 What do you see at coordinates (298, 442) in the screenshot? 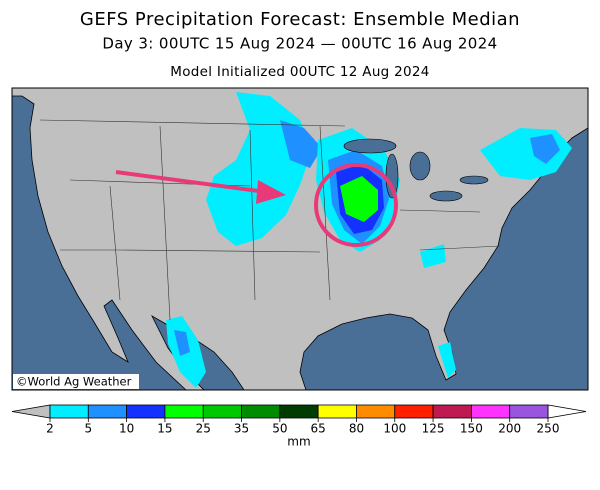
I see `colorbar-units: mm` at bounding box center [298, 442].